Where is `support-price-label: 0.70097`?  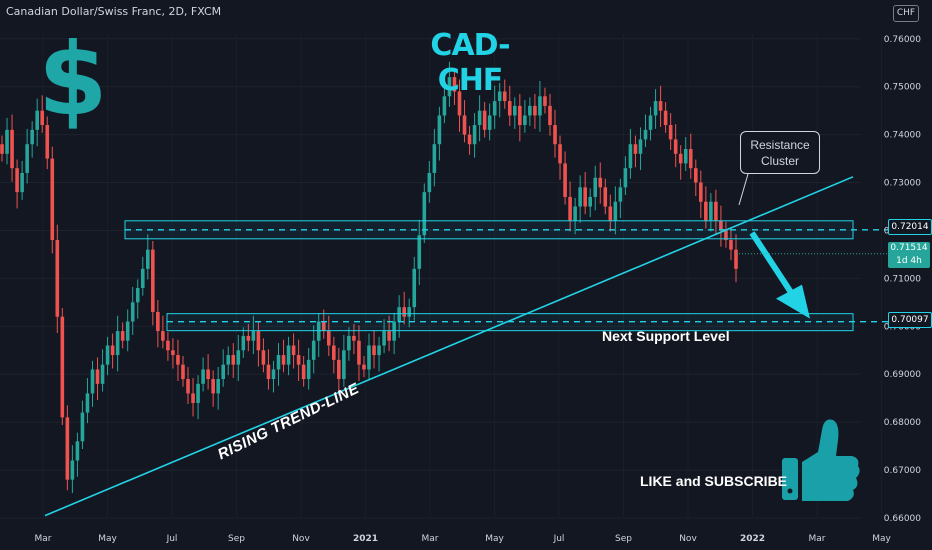
support-price-label: 0.70097 is located at coordinates (910, 320).